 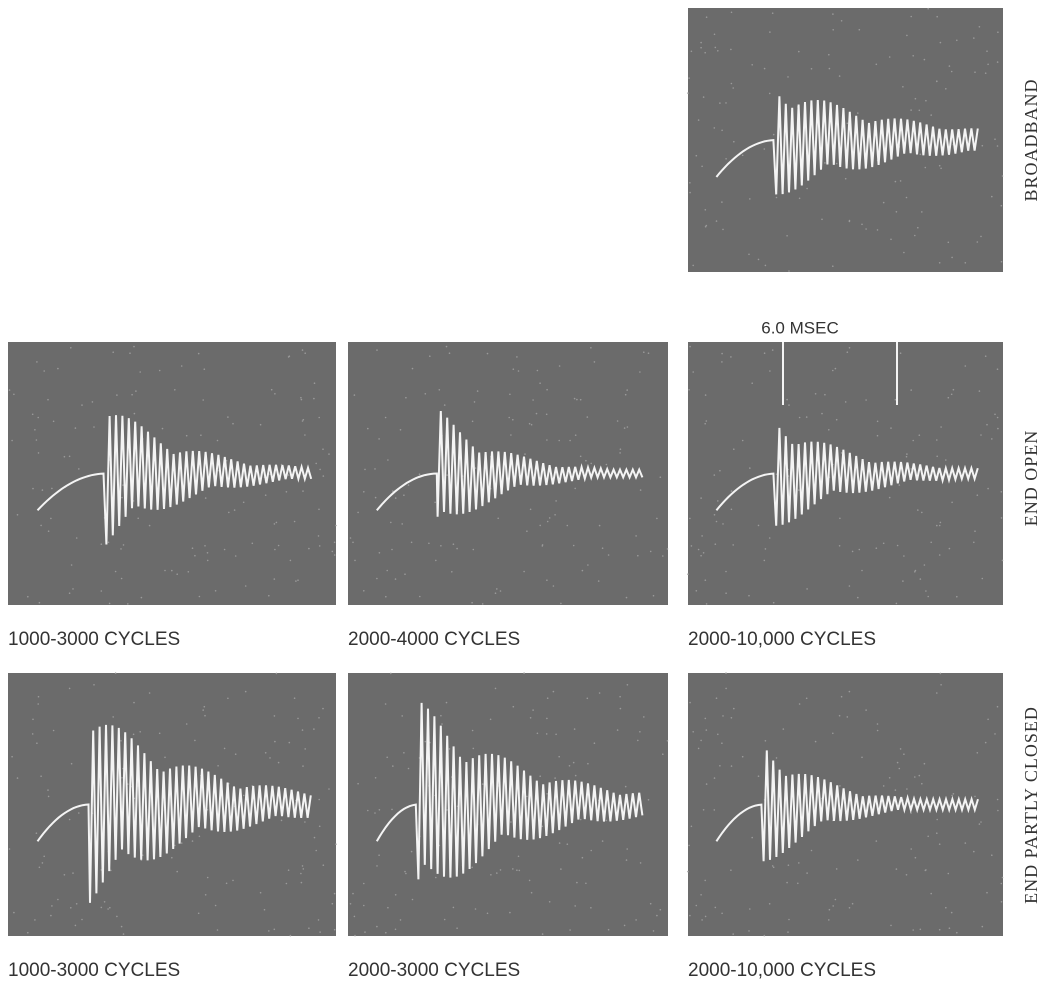 I want to click on side-label: END OPEN, so click(x=1031, y=478).